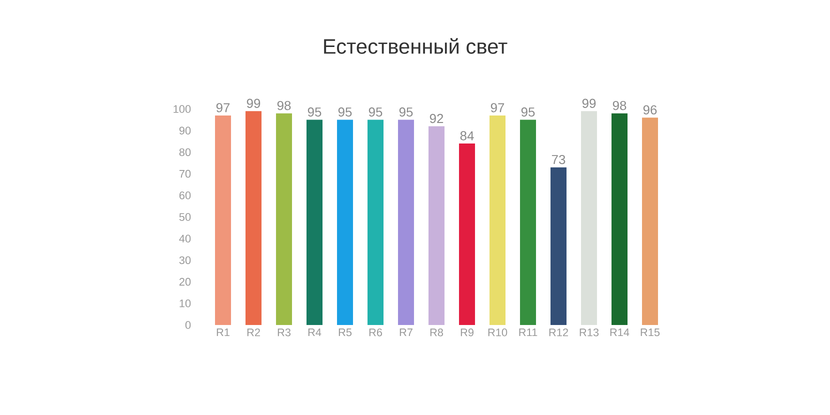  Describe the element at coordinates (185, 196) in the screenshot. I see `y-tick-label: 60` at that location.